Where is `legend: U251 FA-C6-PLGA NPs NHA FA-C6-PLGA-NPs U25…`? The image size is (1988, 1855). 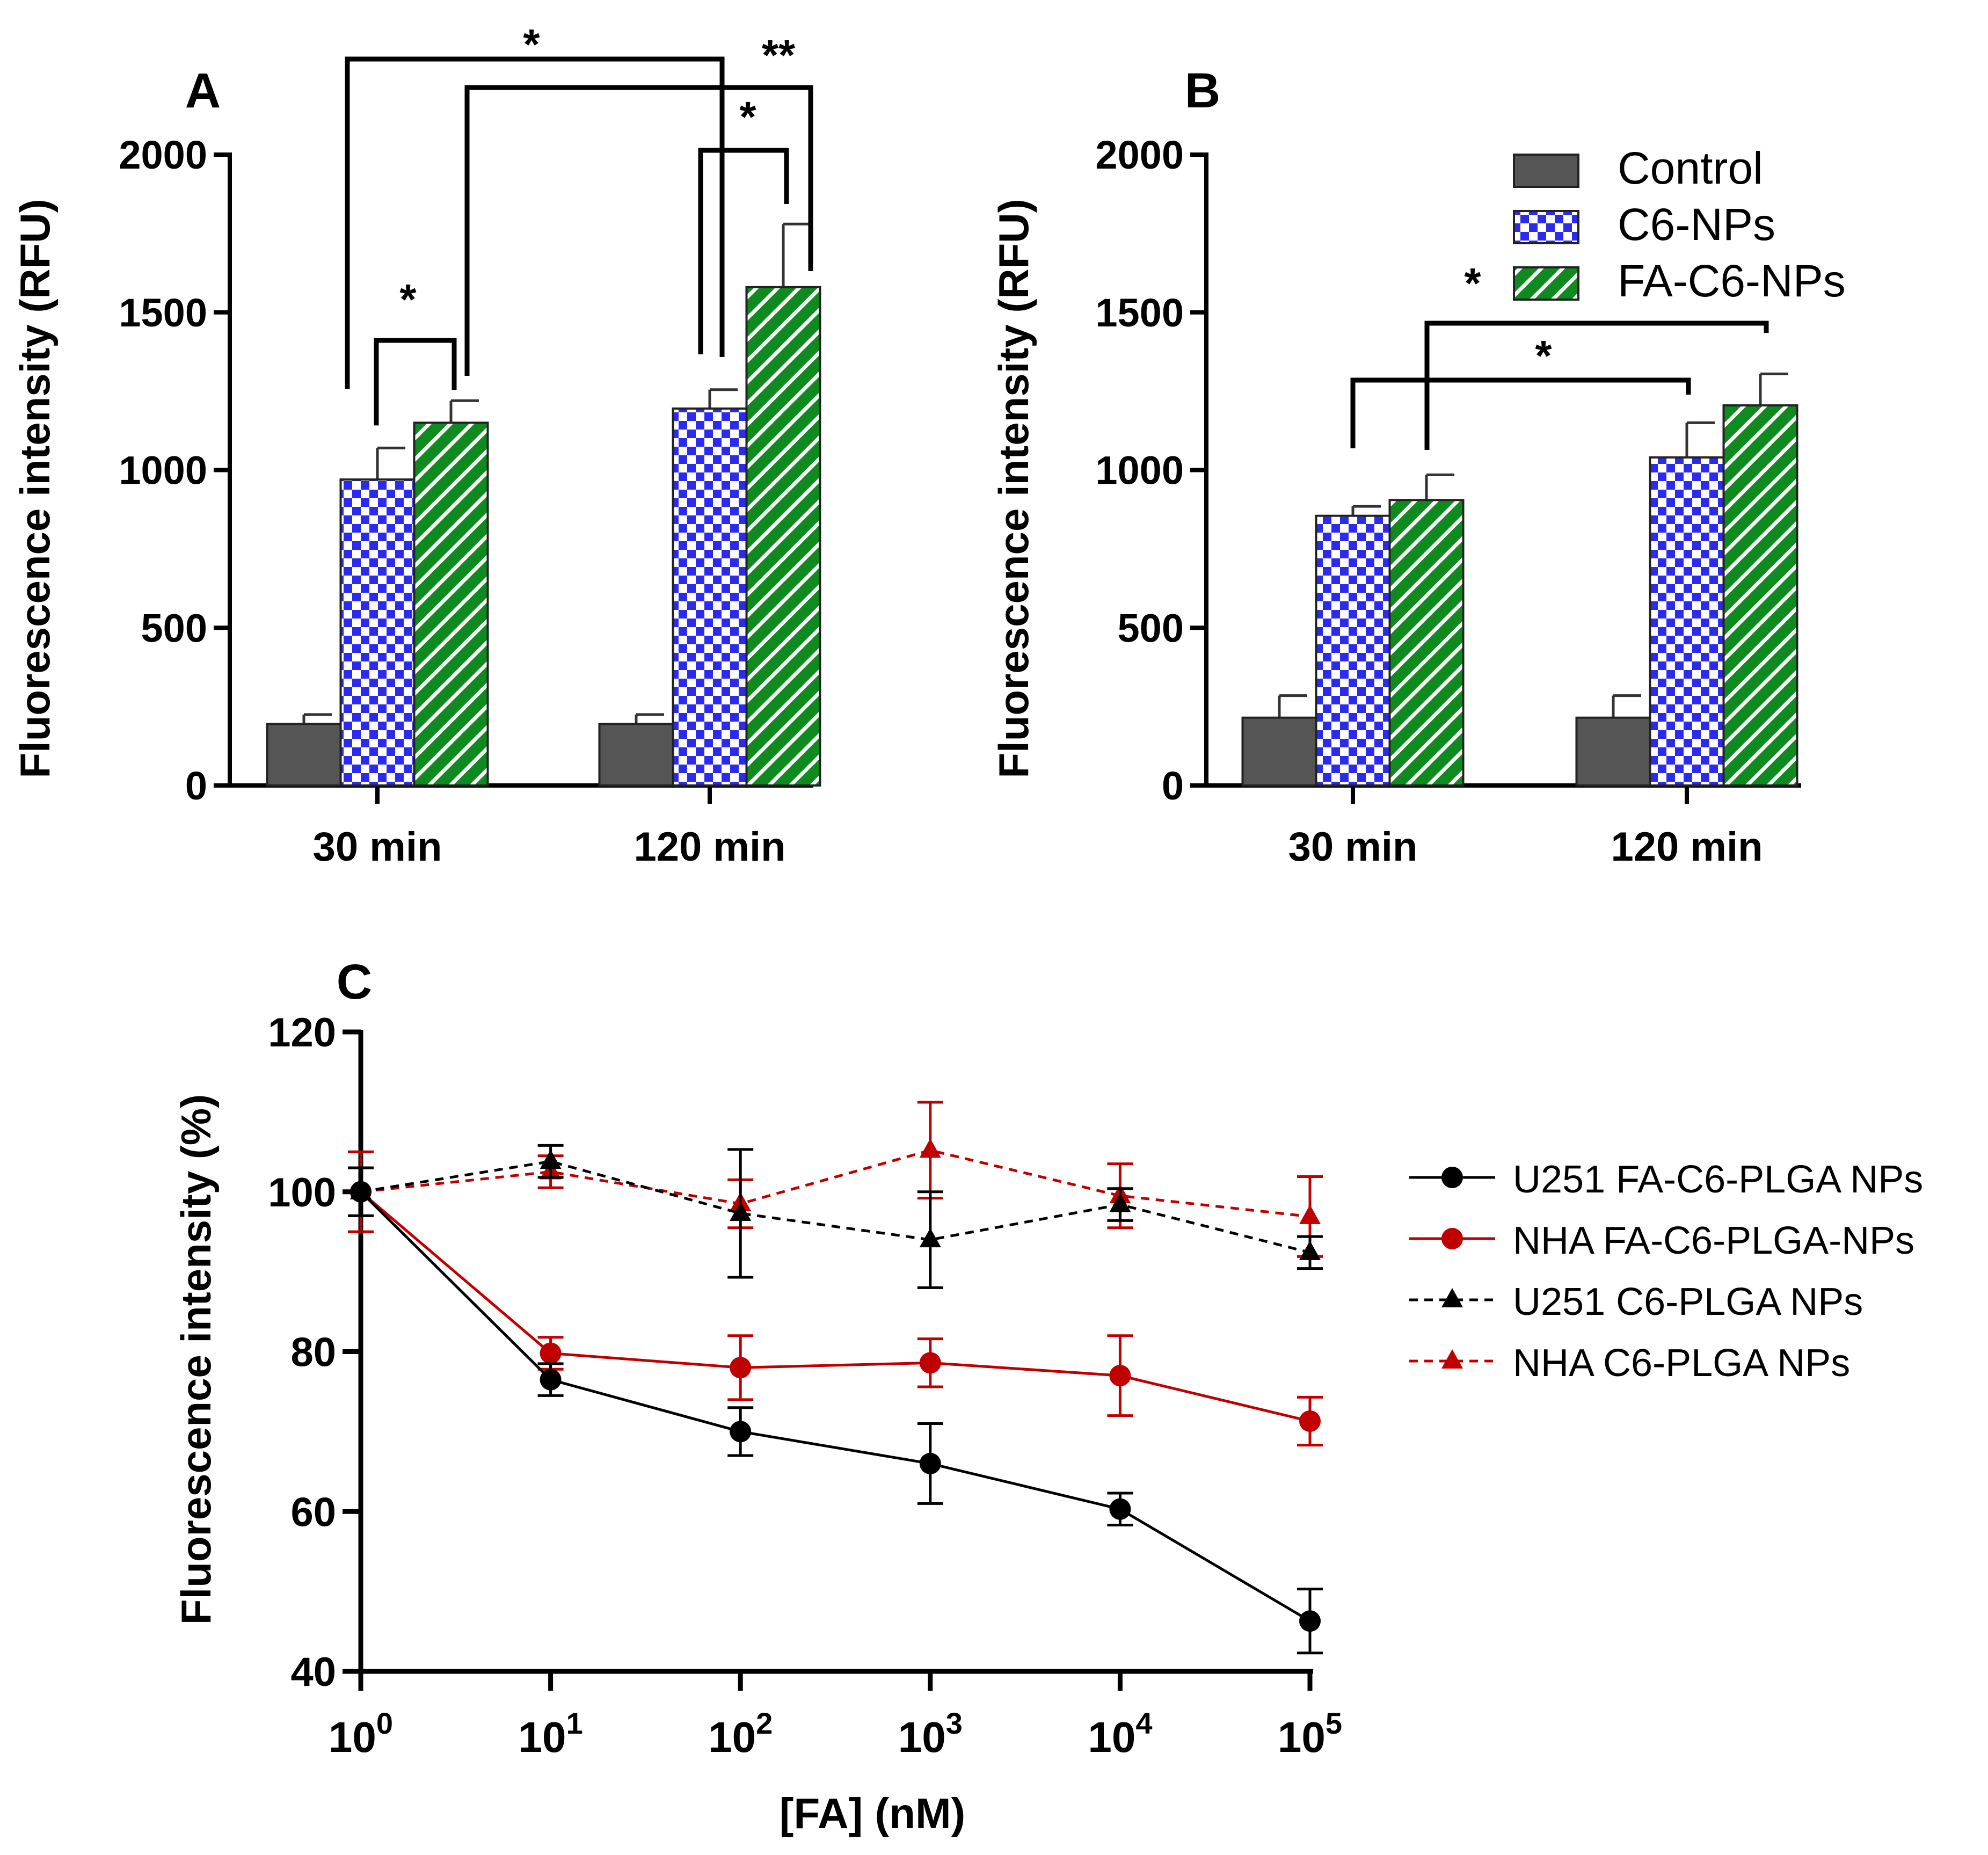
legend: U251 FA-C6-PLGA NPs NHA FA-C6-PLGA-NPs U25… is located at coordinates (1666, 1271).